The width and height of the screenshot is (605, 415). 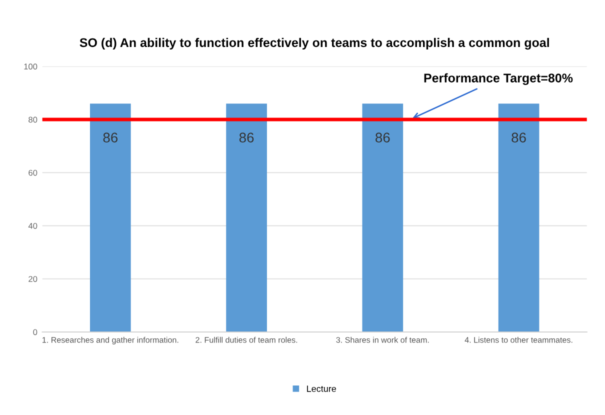 What do you see at coordinates (35, 332) in the screenshot?
I see `y-tick-label: 0` at bounding box center [35, 332].